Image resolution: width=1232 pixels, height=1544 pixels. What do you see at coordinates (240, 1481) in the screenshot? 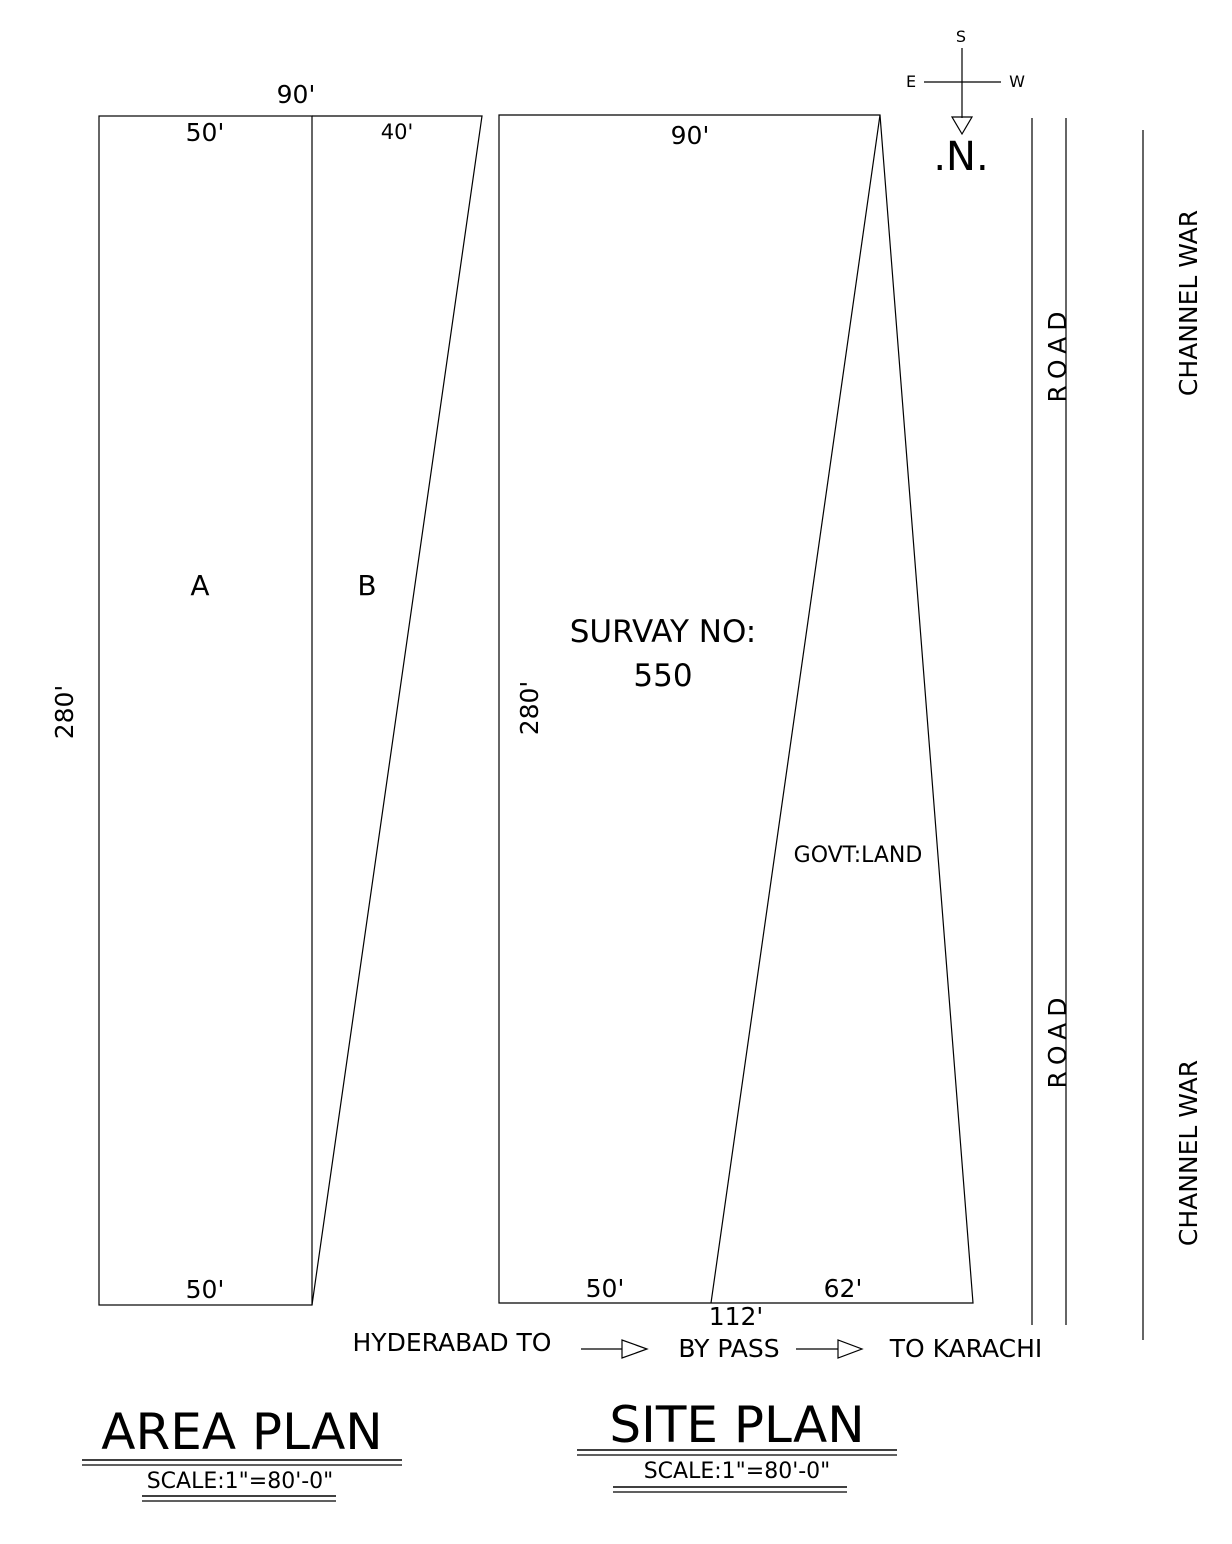
I see `area-plan-scale: SCALE:1"=80'-0"` at bounding box center [240, 1481].